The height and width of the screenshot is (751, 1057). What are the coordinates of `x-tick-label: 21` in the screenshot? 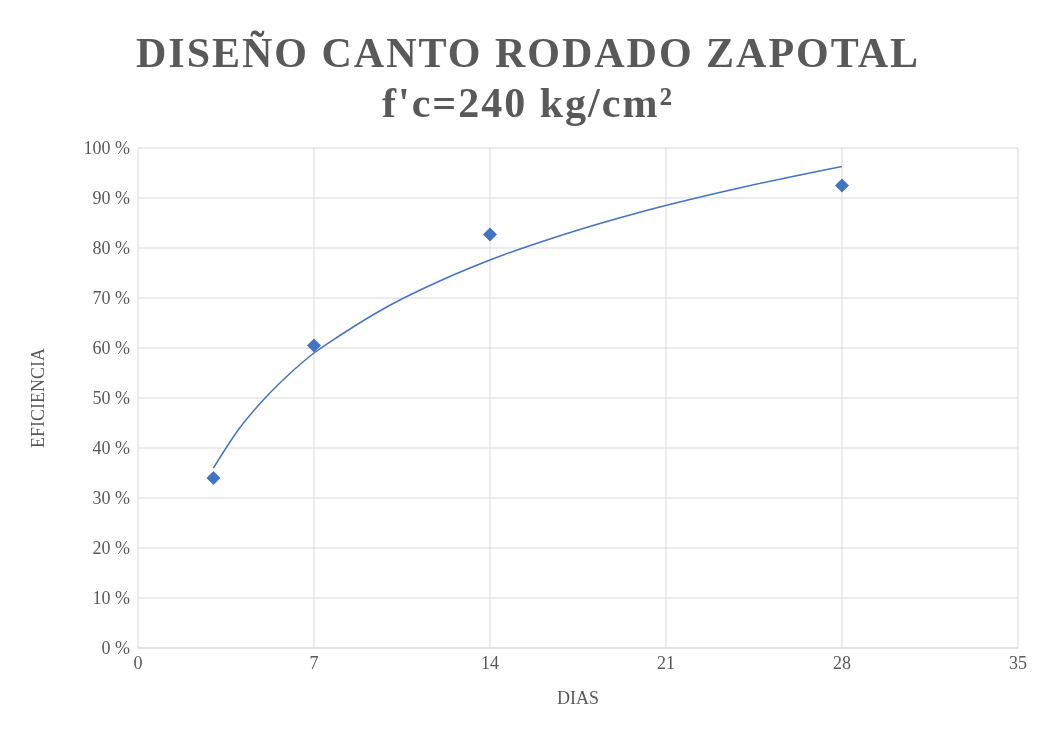 It's located at (666, 662).